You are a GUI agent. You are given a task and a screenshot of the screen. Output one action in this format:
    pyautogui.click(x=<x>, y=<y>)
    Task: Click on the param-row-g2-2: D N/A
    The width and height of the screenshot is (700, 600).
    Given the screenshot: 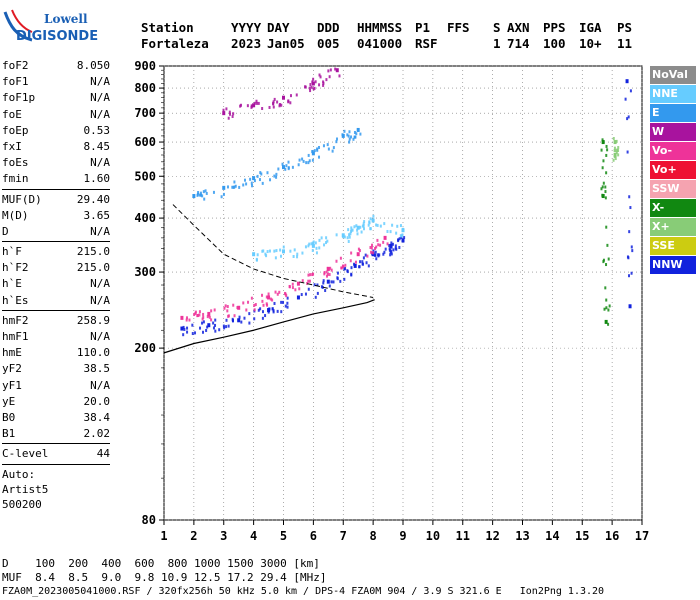 What is the action you would take?
    pyautogui.click(x=56, y=232)
    